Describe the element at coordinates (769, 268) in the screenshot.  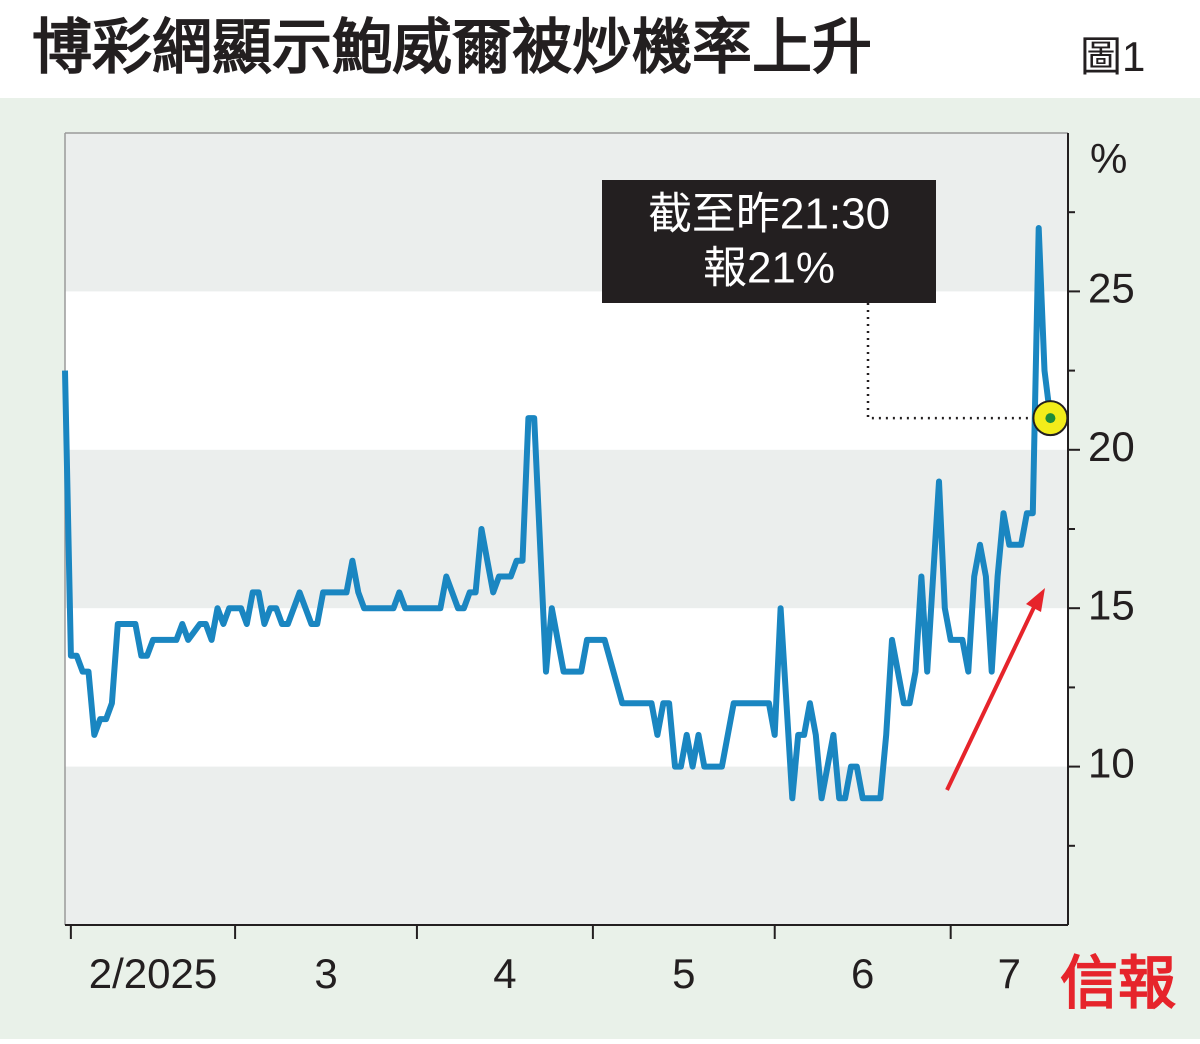
I see `annotation-text: 報21%` at that location.